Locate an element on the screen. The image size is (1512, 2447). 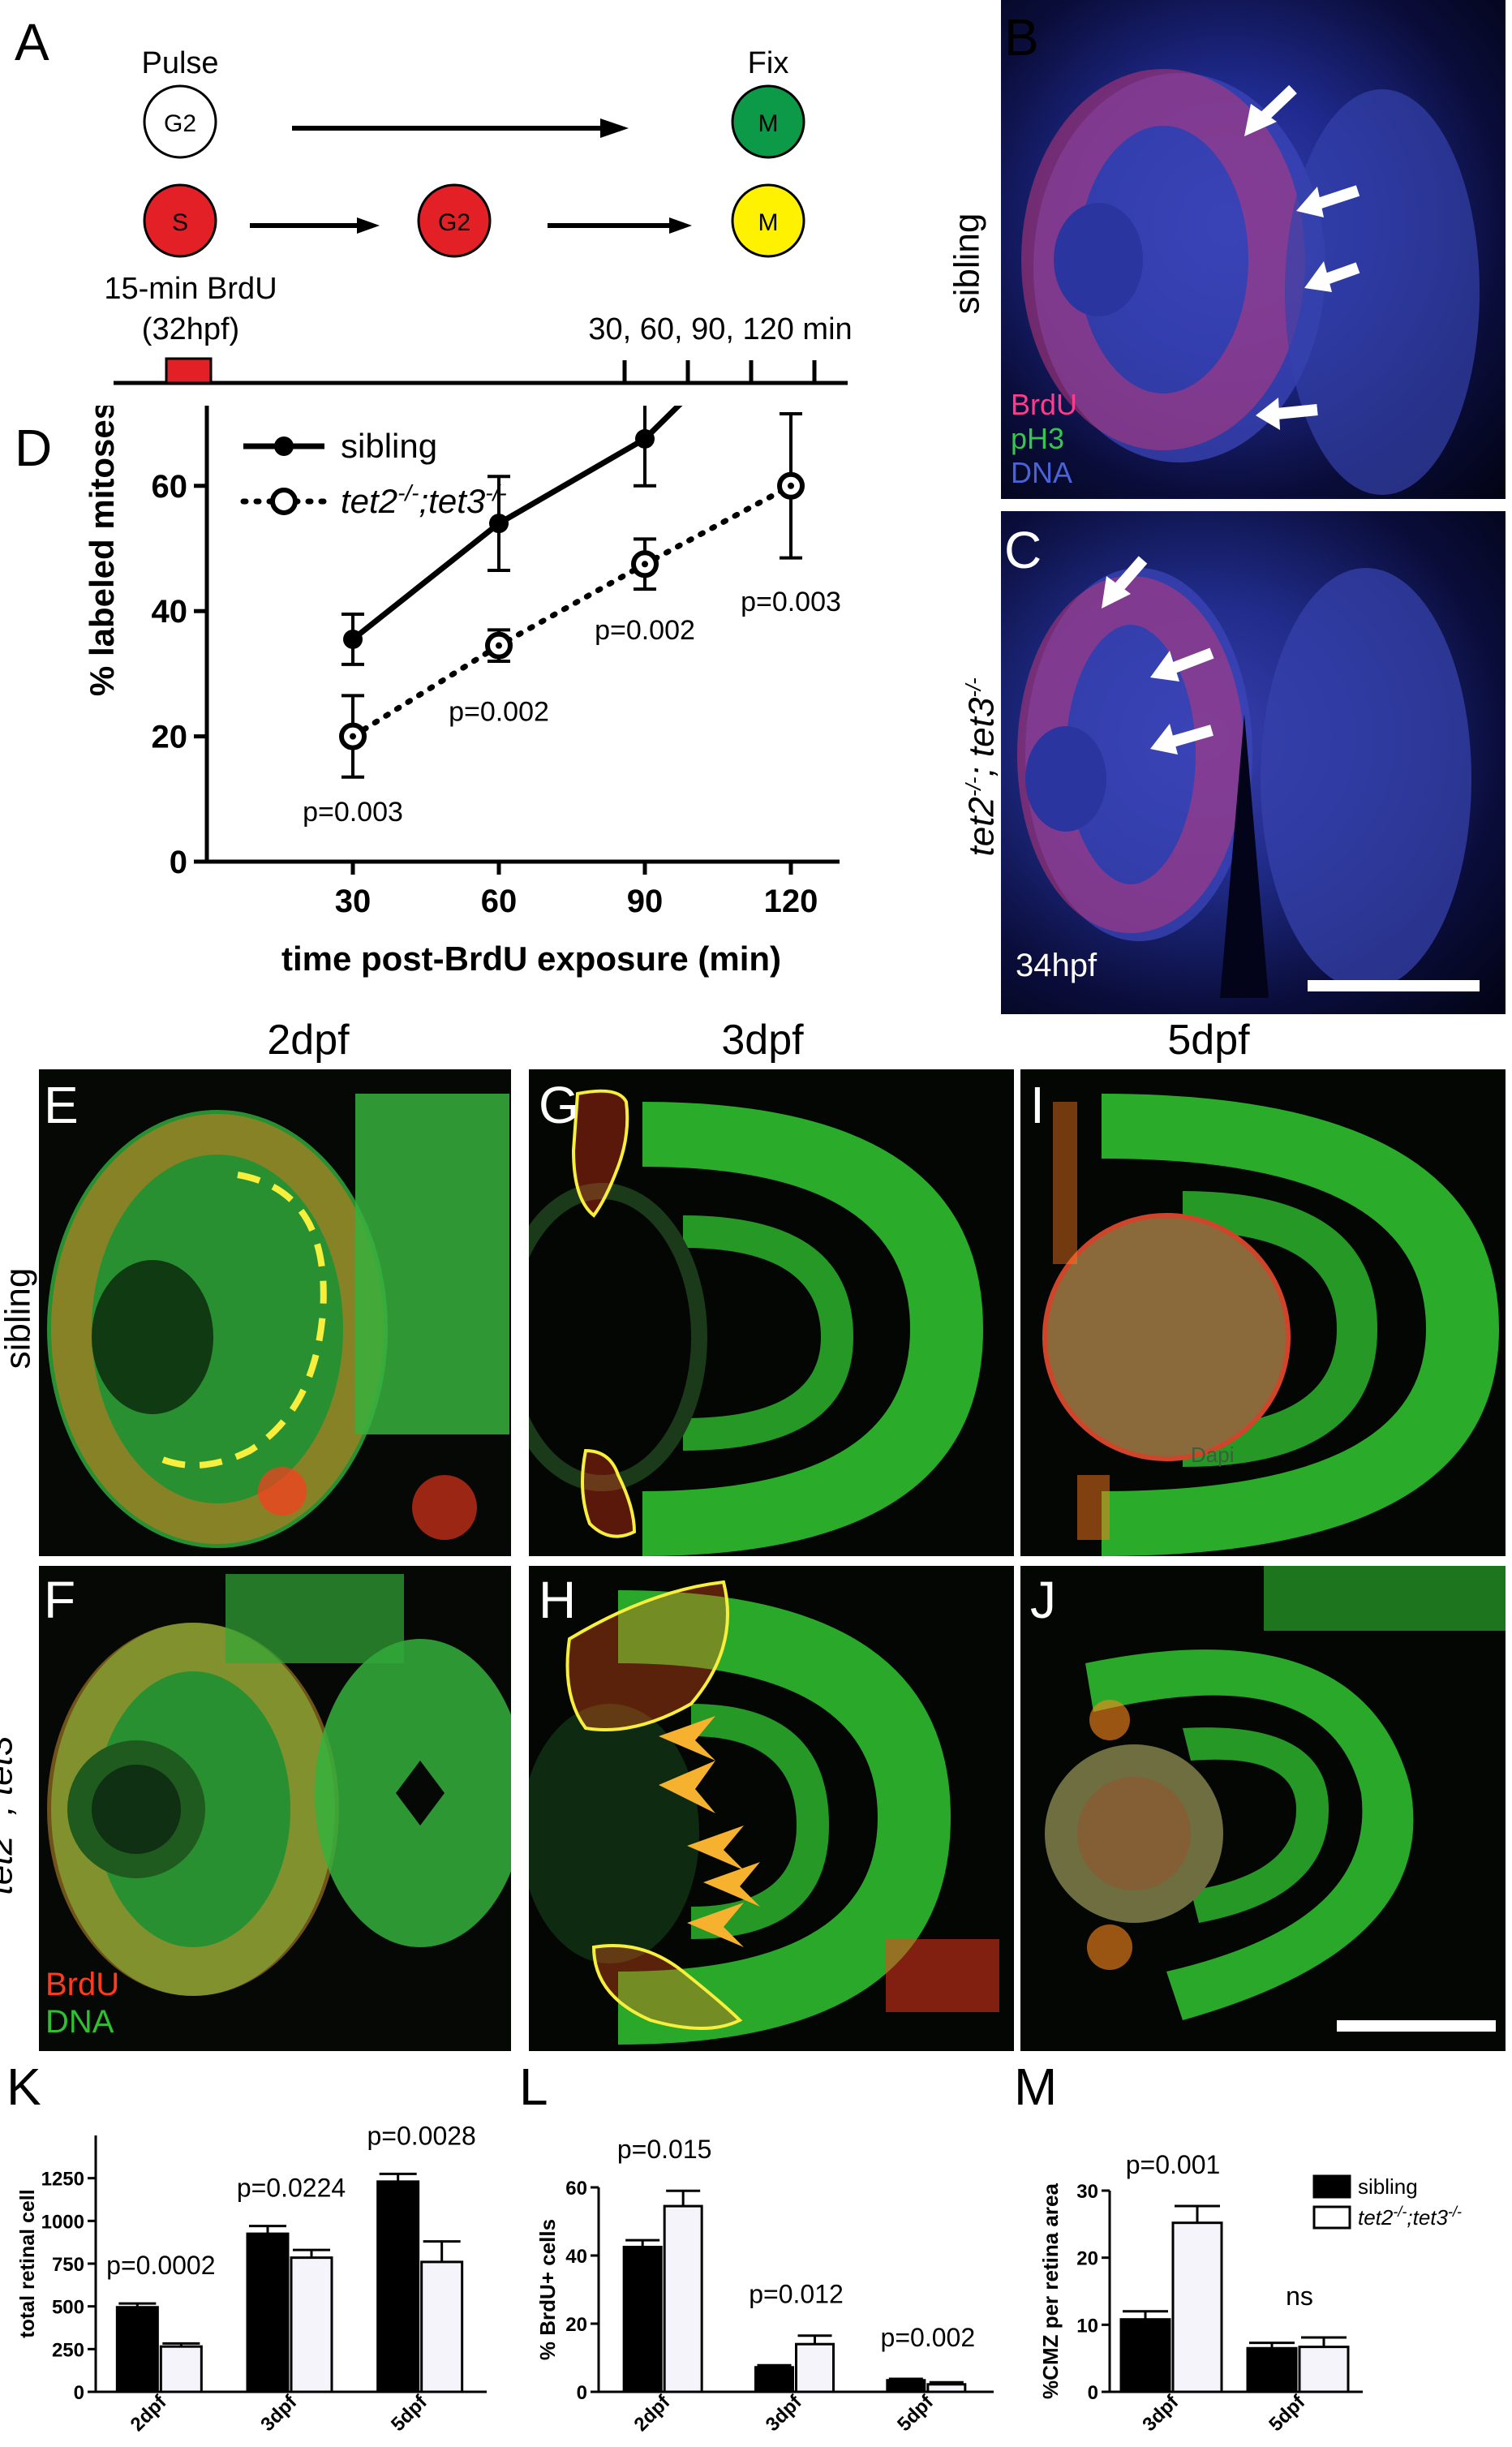
g2-label-red: G2 is located at coordinates (454, 222).